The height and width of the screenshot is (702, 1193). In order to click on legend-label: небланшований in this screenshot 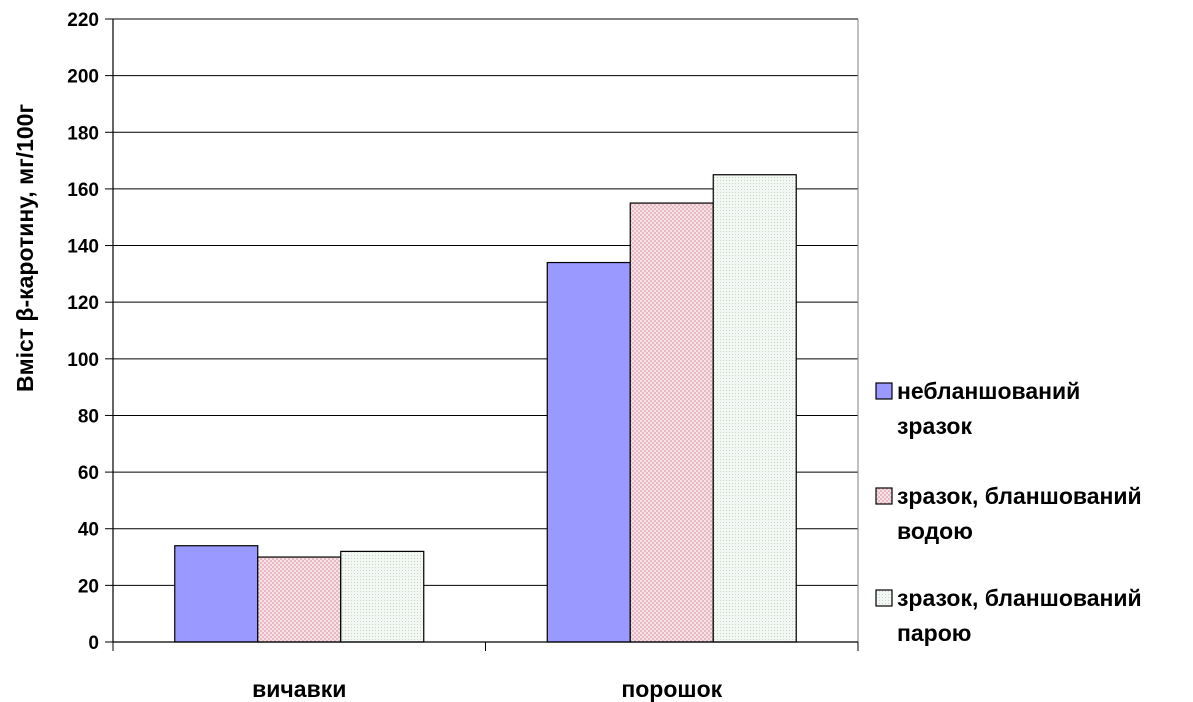, I will do `click(988, 391)`.